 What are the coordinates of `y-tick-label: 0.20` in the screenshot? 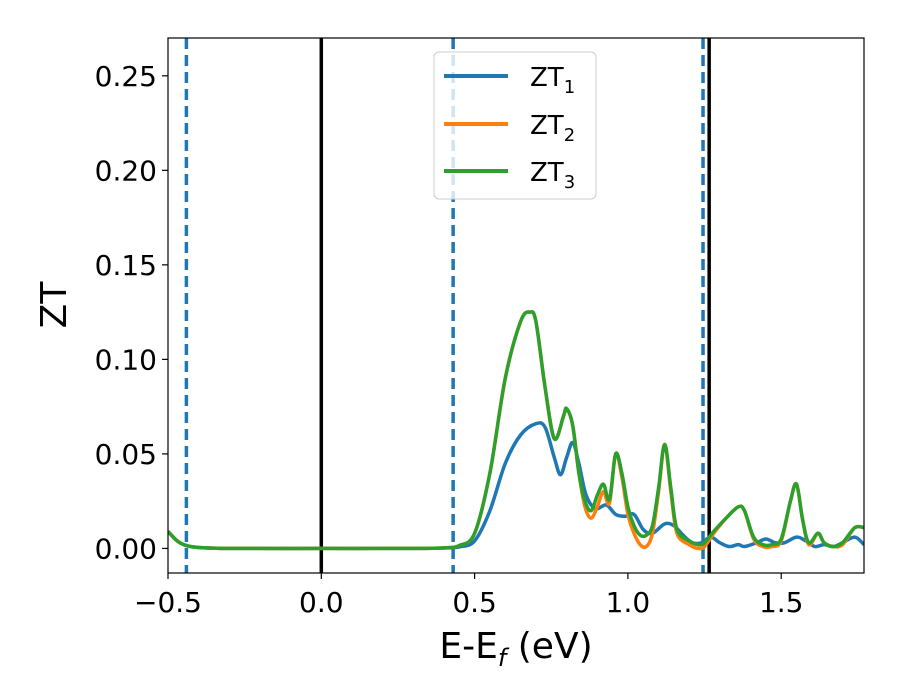 It's located at (126, 170).